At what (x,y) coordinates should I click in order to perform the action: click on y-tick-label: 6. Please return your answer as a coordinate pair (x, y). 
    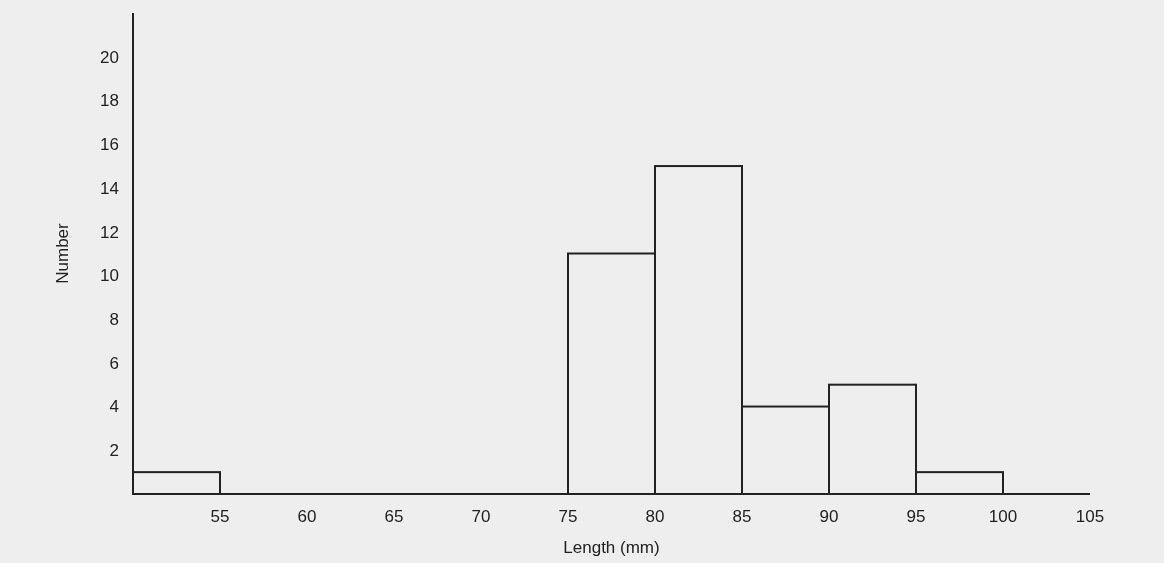
    Looking at the image, I should click on (114, 363).